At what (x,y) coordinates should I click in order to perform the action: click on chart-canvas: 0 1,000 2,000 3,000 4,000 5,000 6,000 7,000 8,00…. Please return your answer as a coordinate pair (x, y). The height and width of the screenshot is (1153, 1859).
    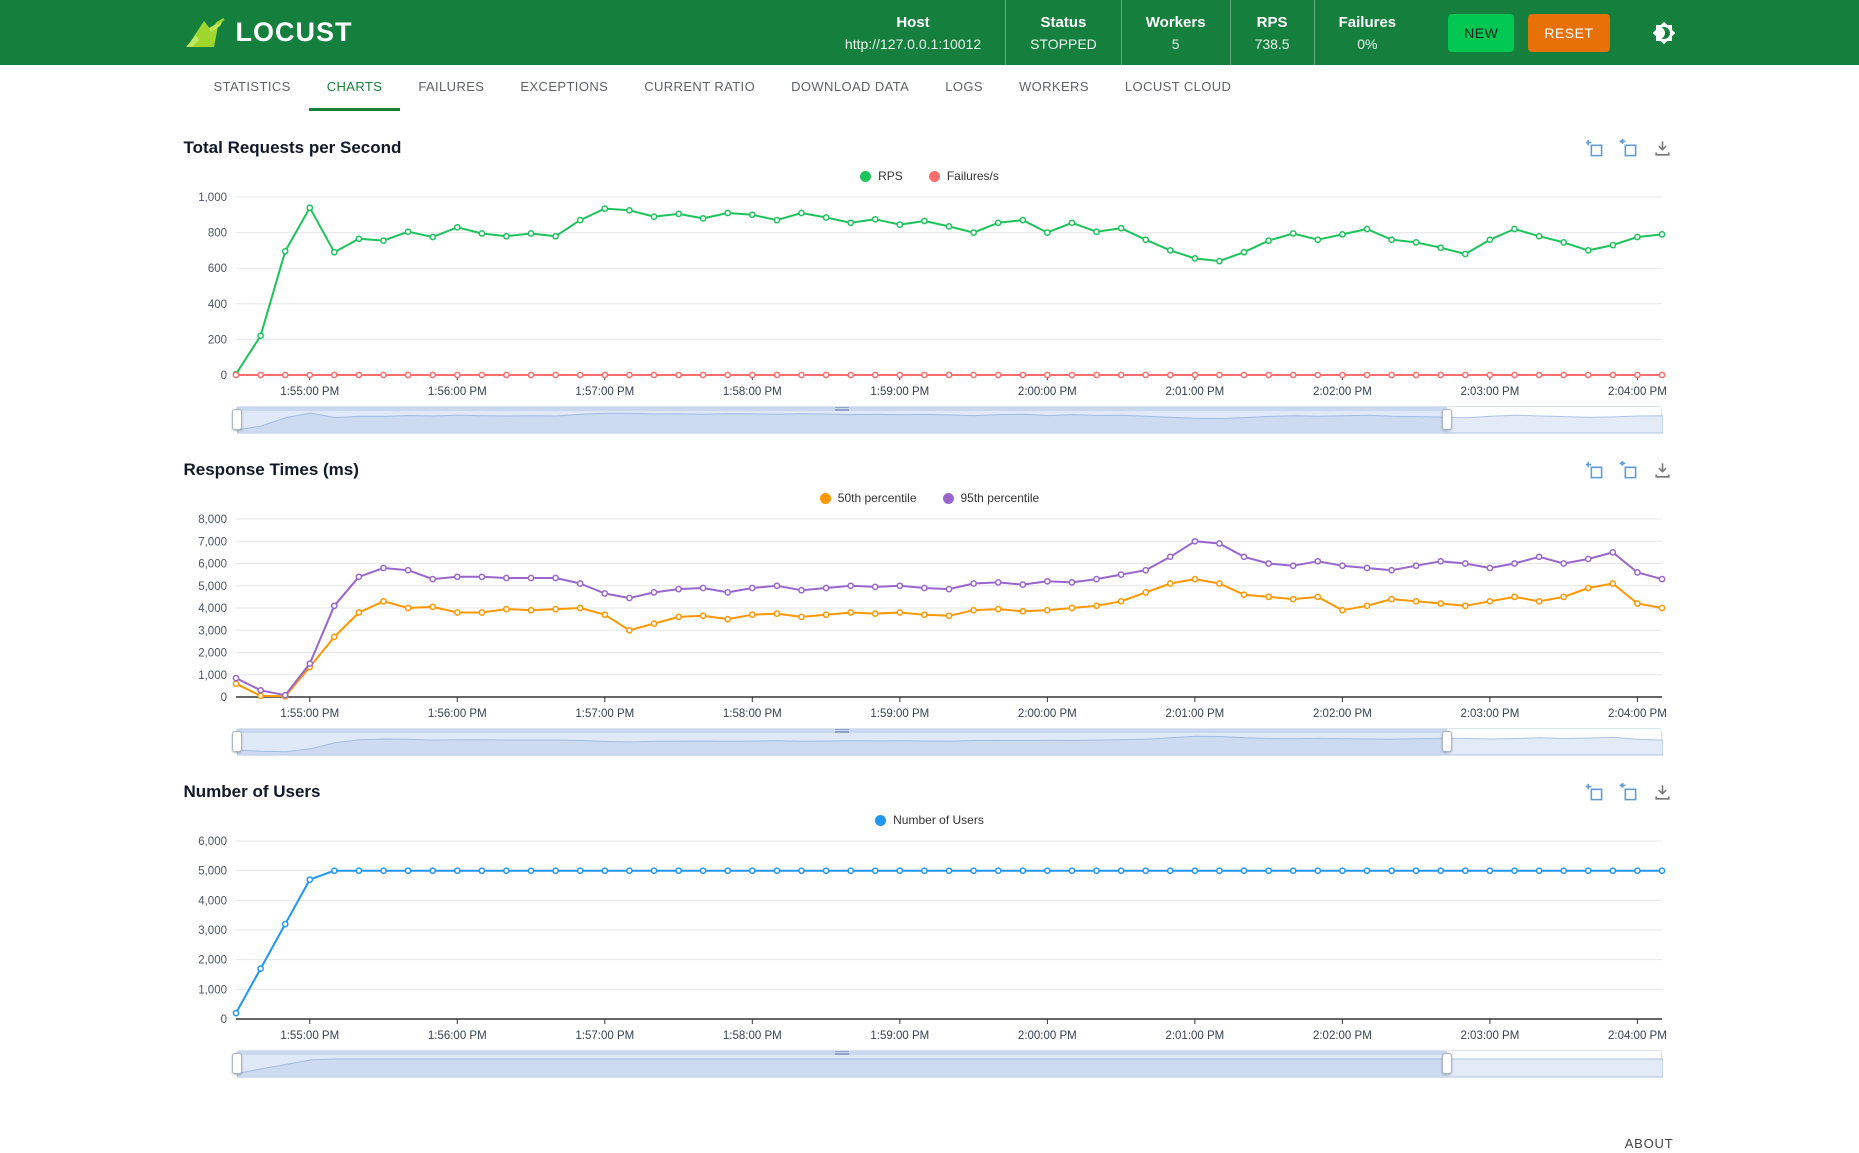
    Looking at the image, I should click on (932, 617).